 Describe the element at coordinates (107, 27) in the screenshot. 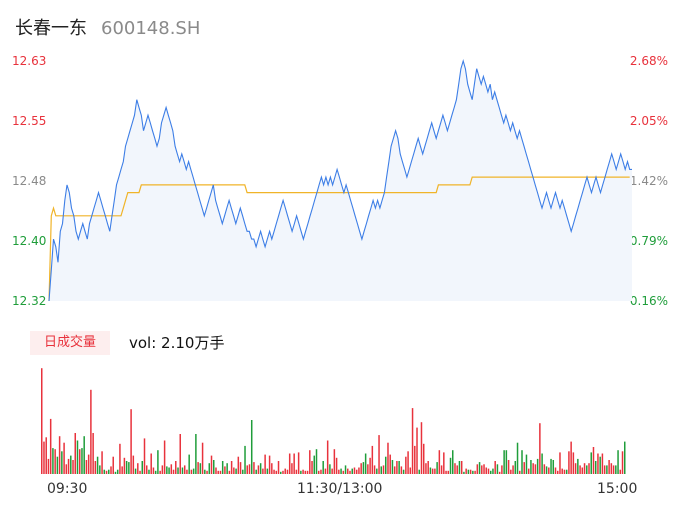

I see `stock-header: 长春一东 600148.SH` at that location.